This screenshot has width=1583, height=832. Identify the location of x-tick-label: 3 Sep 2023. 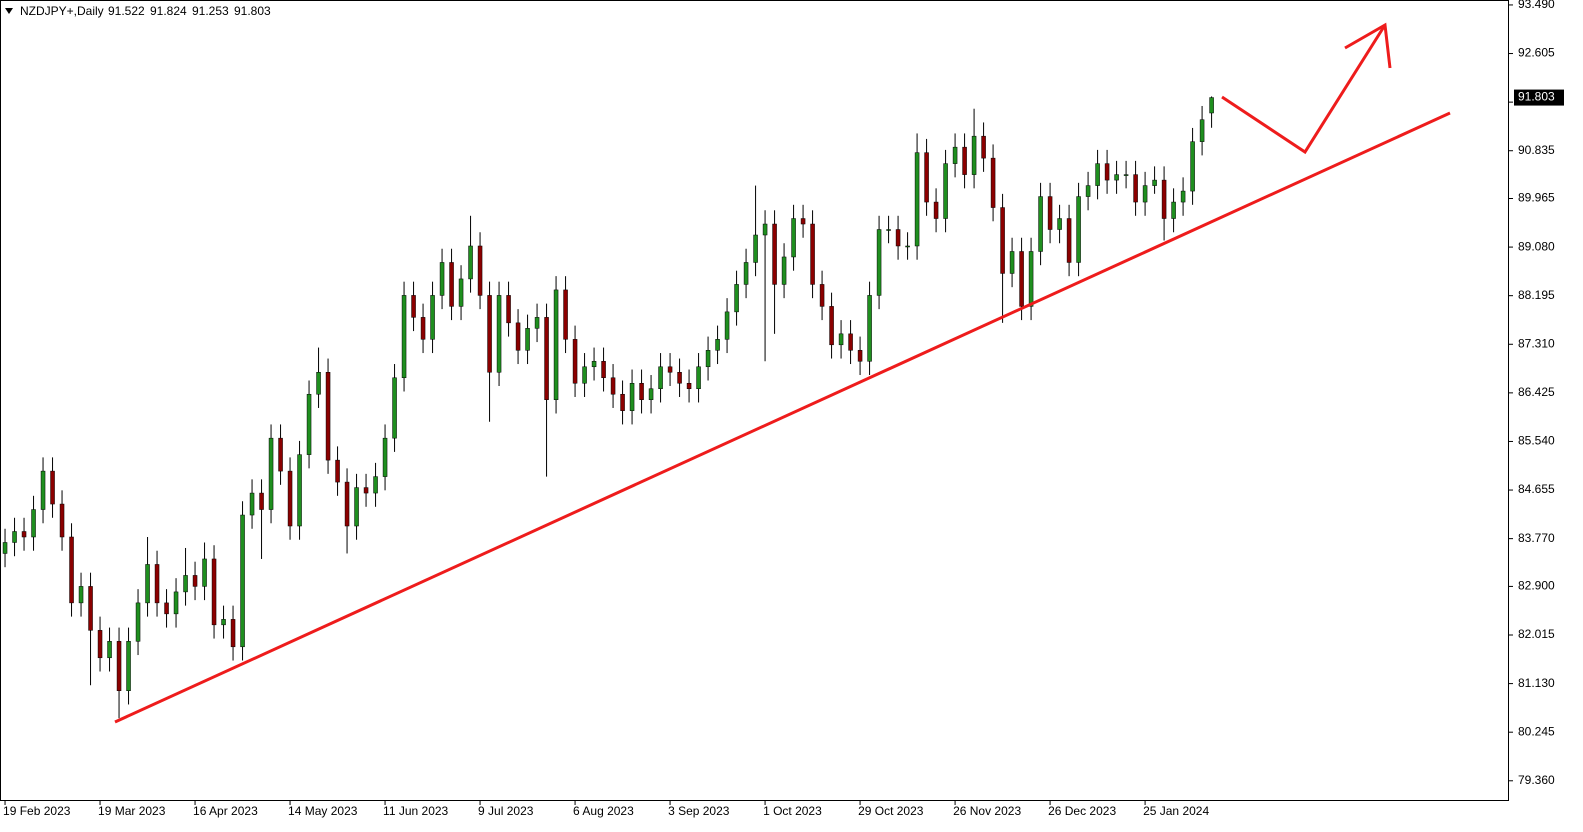
(699, 811).